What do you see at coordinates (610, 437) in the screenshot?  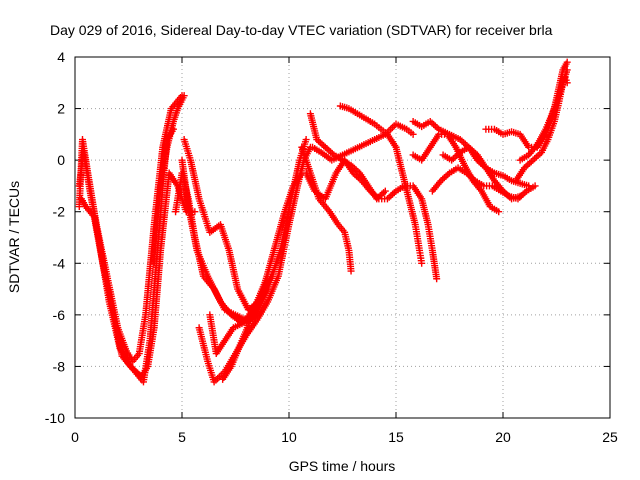 I see `x-tick-label: 25` at bounding box center [610, 437].